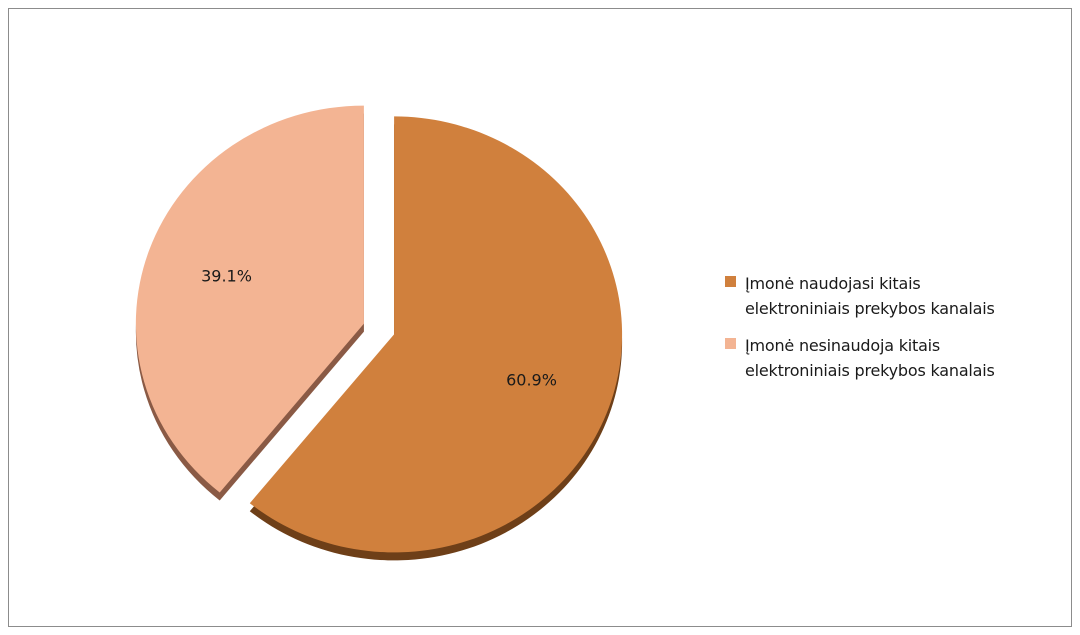 The width and height of the screenshot is (1080, 635). Describe the element at coordinates (843, 345) in the screenshot. I see `legend-label-line: Įmonė nesinaudoja kitais` at that location.